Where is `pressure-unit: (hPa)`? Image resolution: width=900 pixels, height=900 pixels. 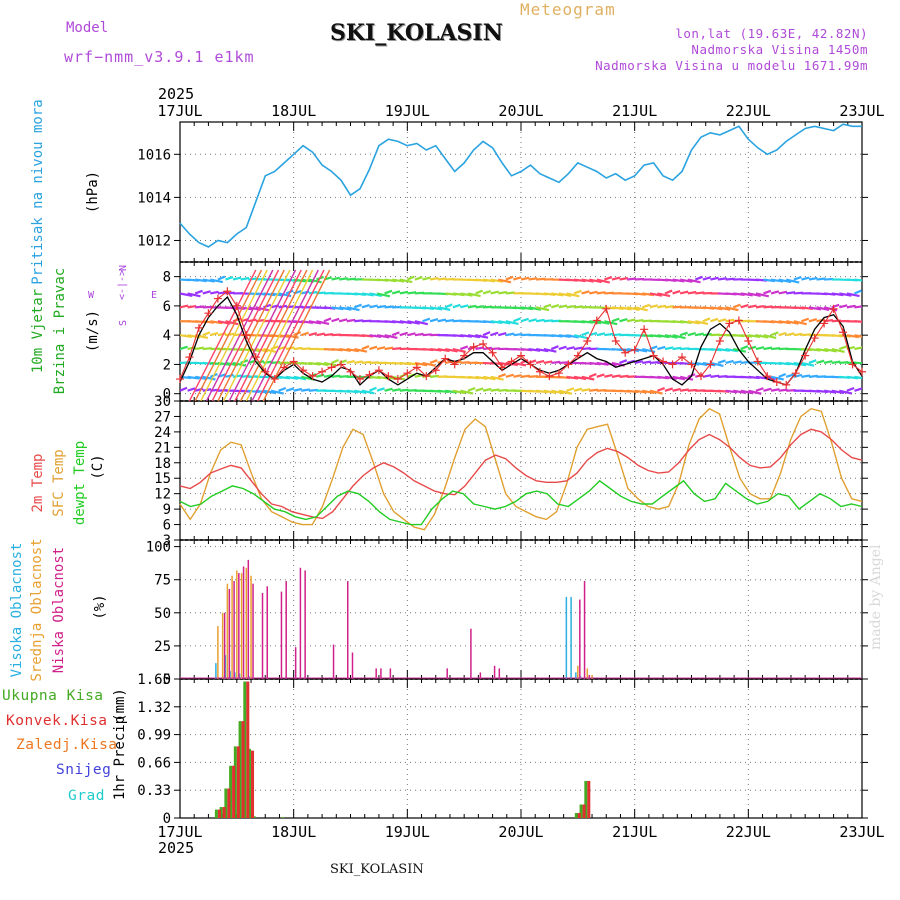
pressure-unit: (hPa) is located at coordinates (93, 192).